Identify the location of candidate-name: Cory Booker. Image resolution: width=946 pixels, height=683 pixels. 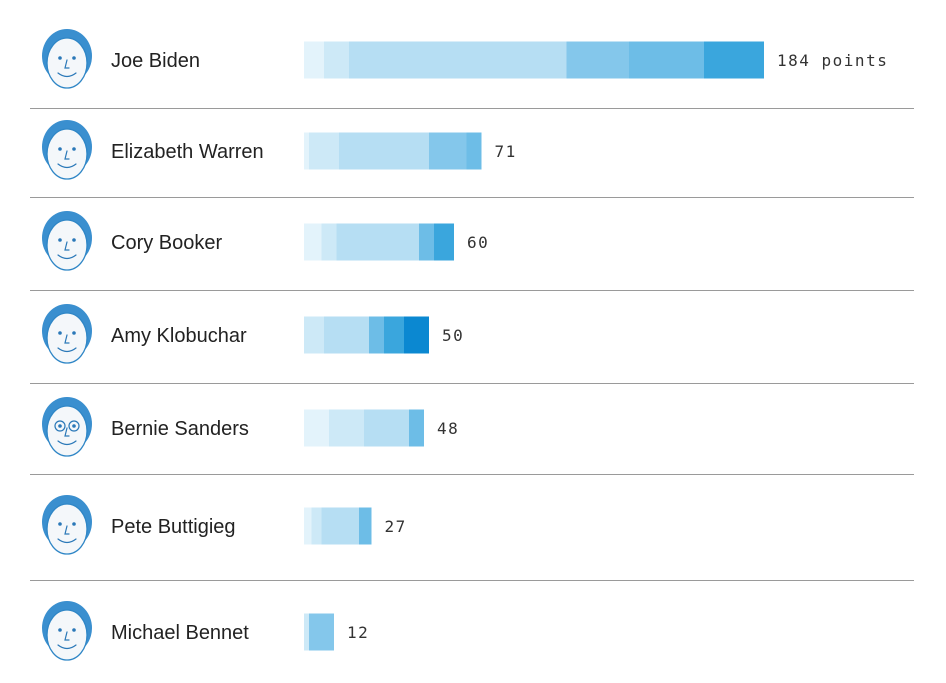
(166, 243).